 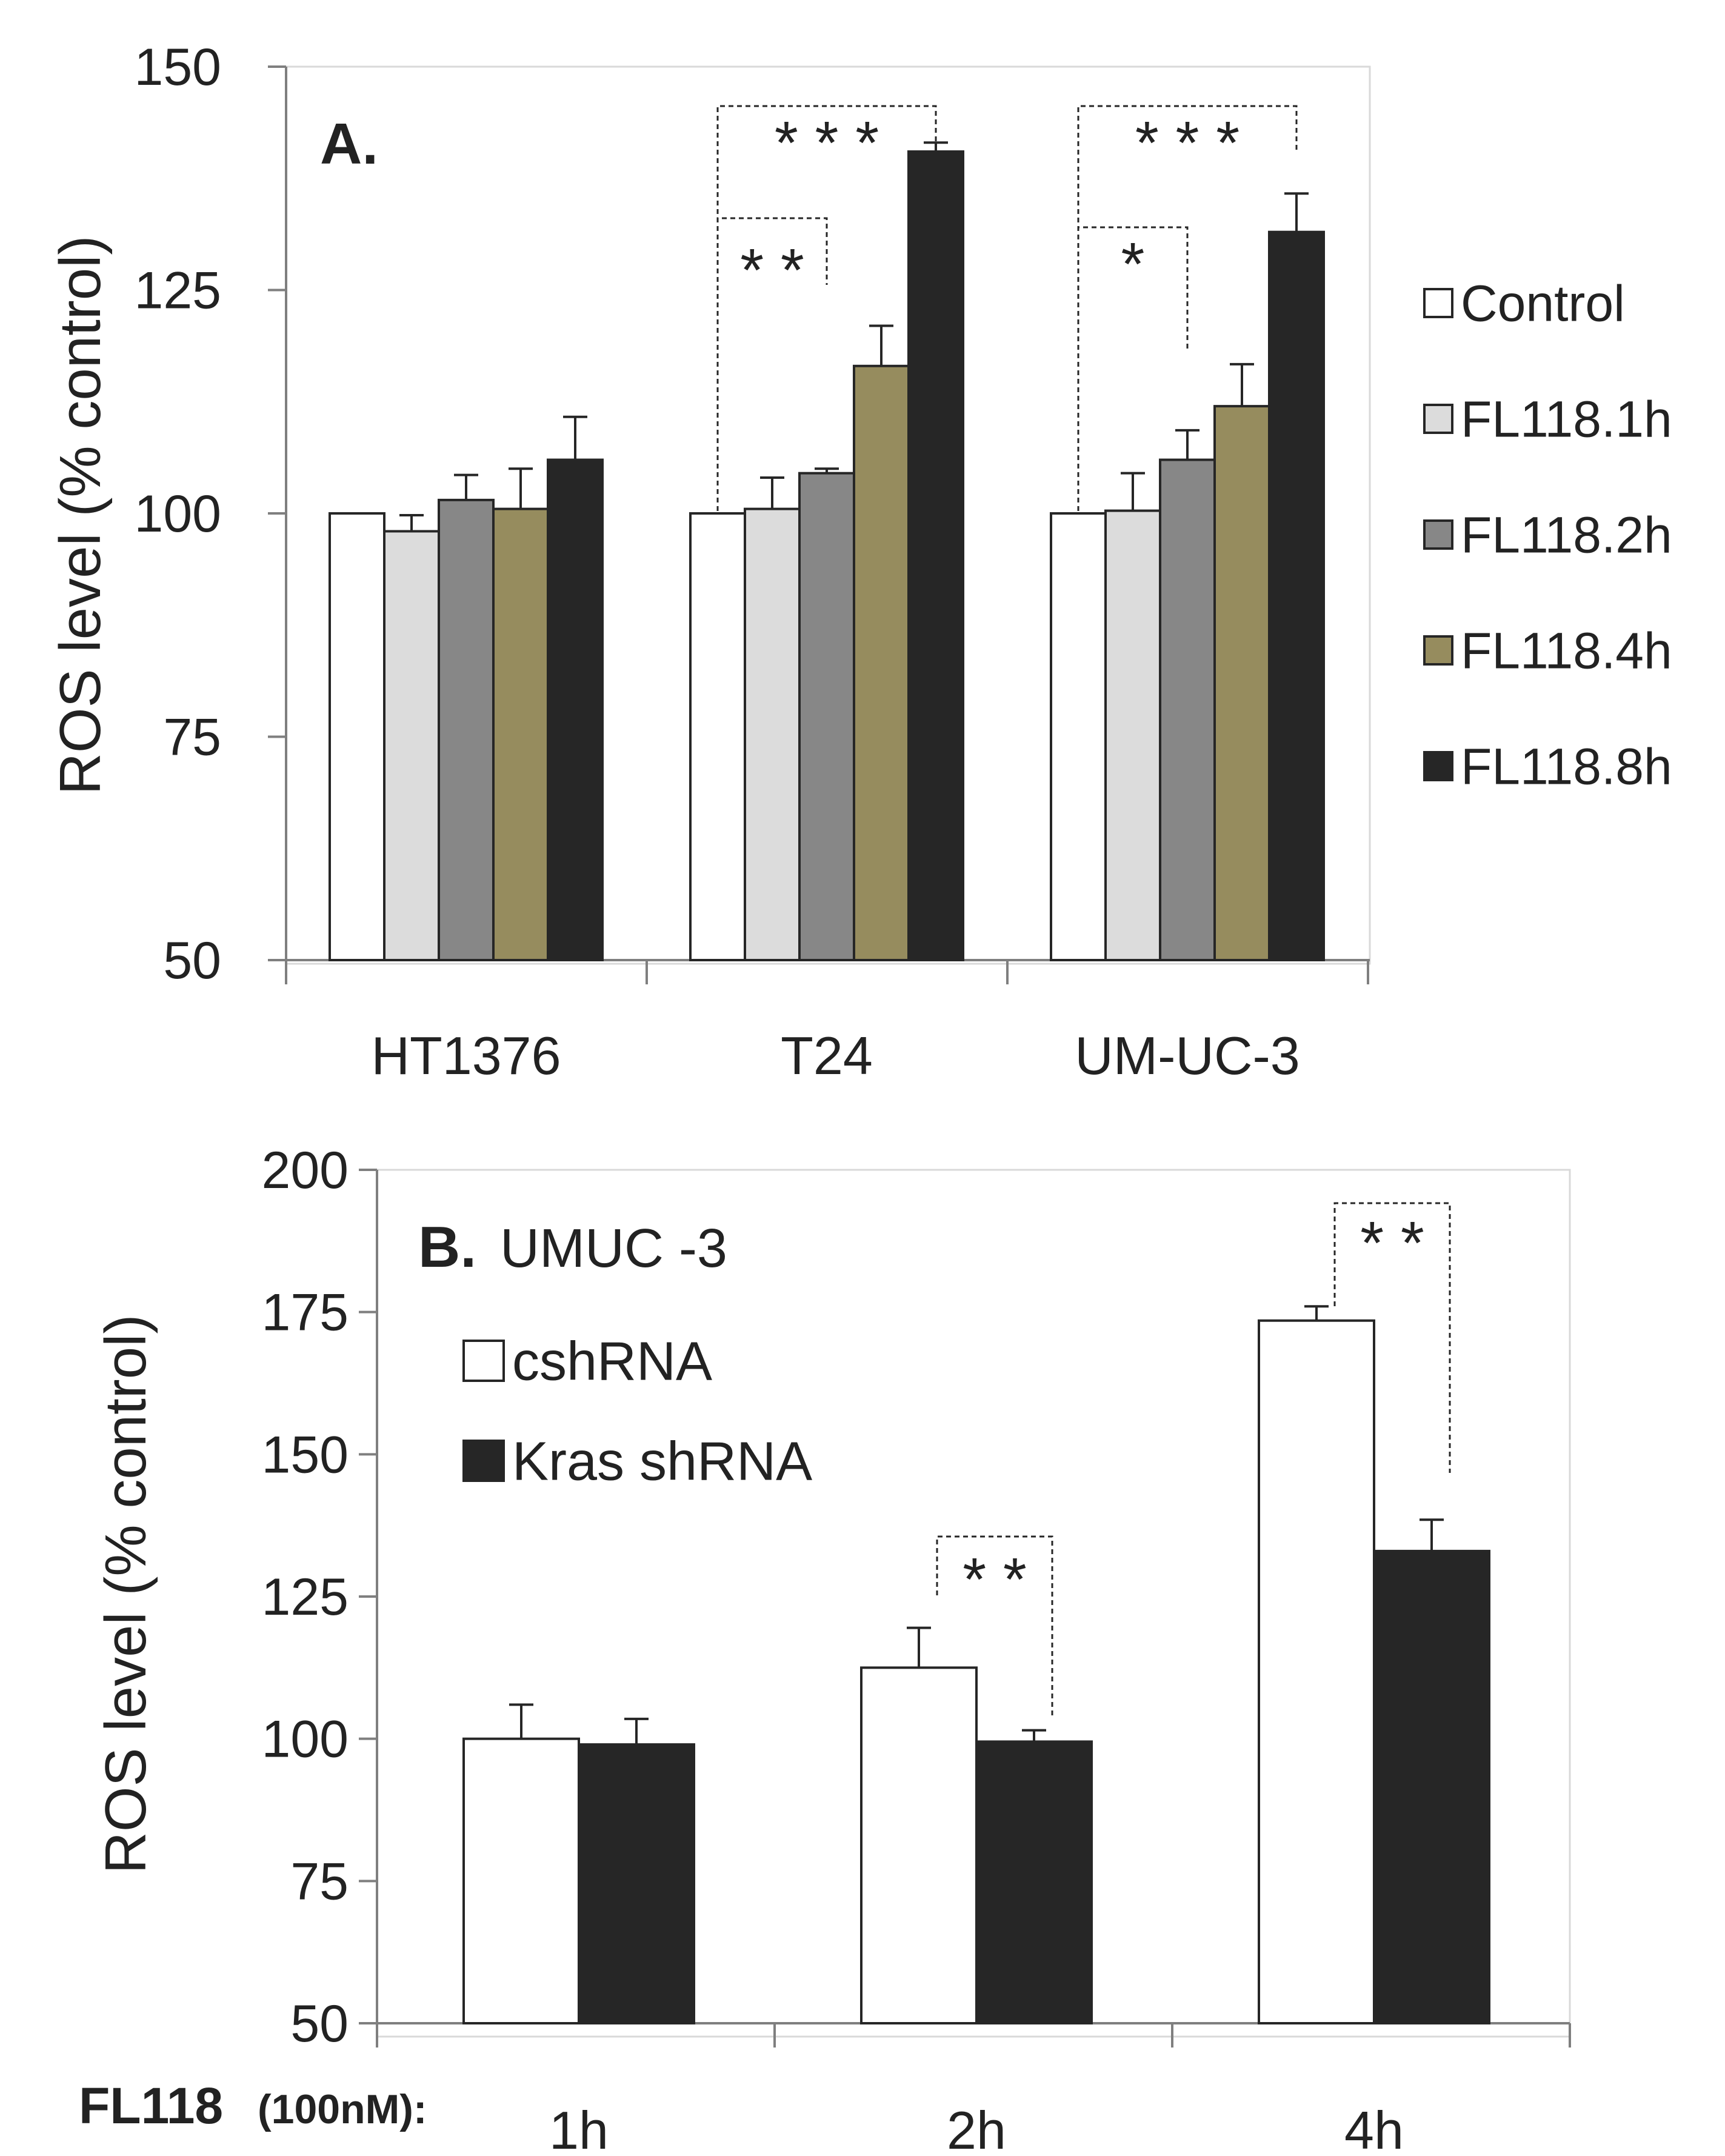 I want to click on legend-label-kras-shrna: Kras shRNA, so click(x=662, y=1462).